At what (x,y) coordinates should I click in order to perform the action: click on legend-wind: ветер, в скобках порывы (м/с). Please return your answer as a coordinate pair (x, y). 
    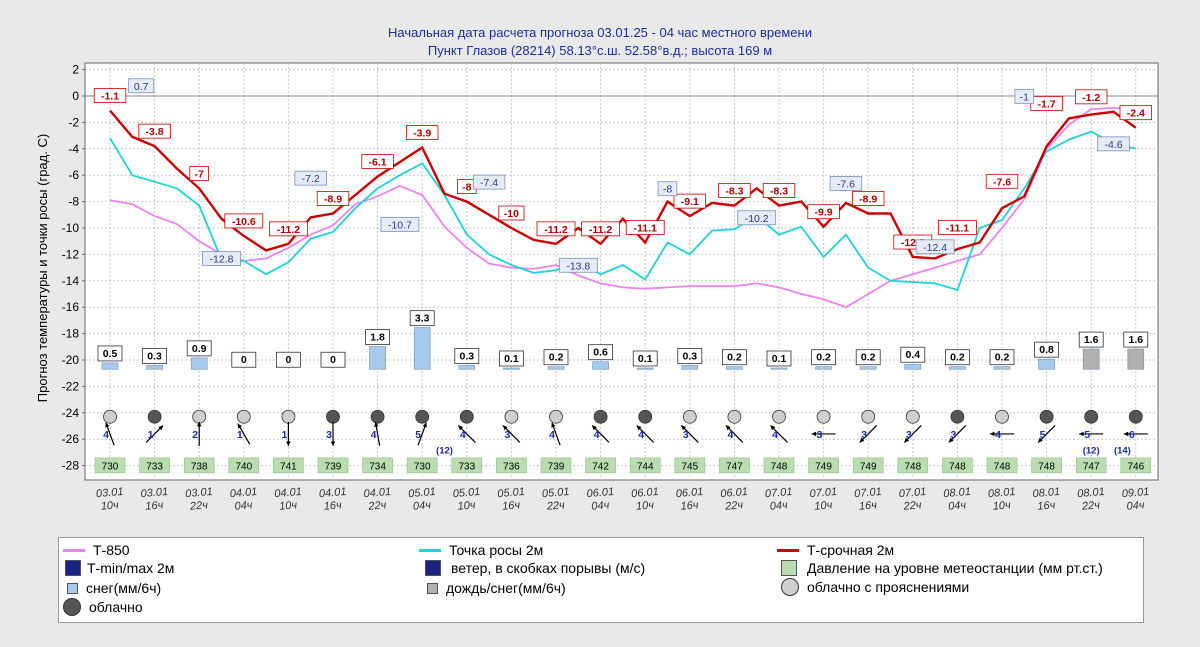
    Looking at the image, I should click on (535, 568).